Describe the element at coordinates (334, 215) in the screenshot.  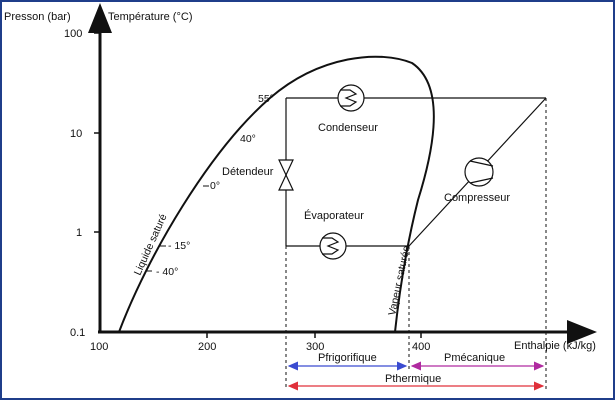
I see `evaporator-label: Évaporateur` at that location.